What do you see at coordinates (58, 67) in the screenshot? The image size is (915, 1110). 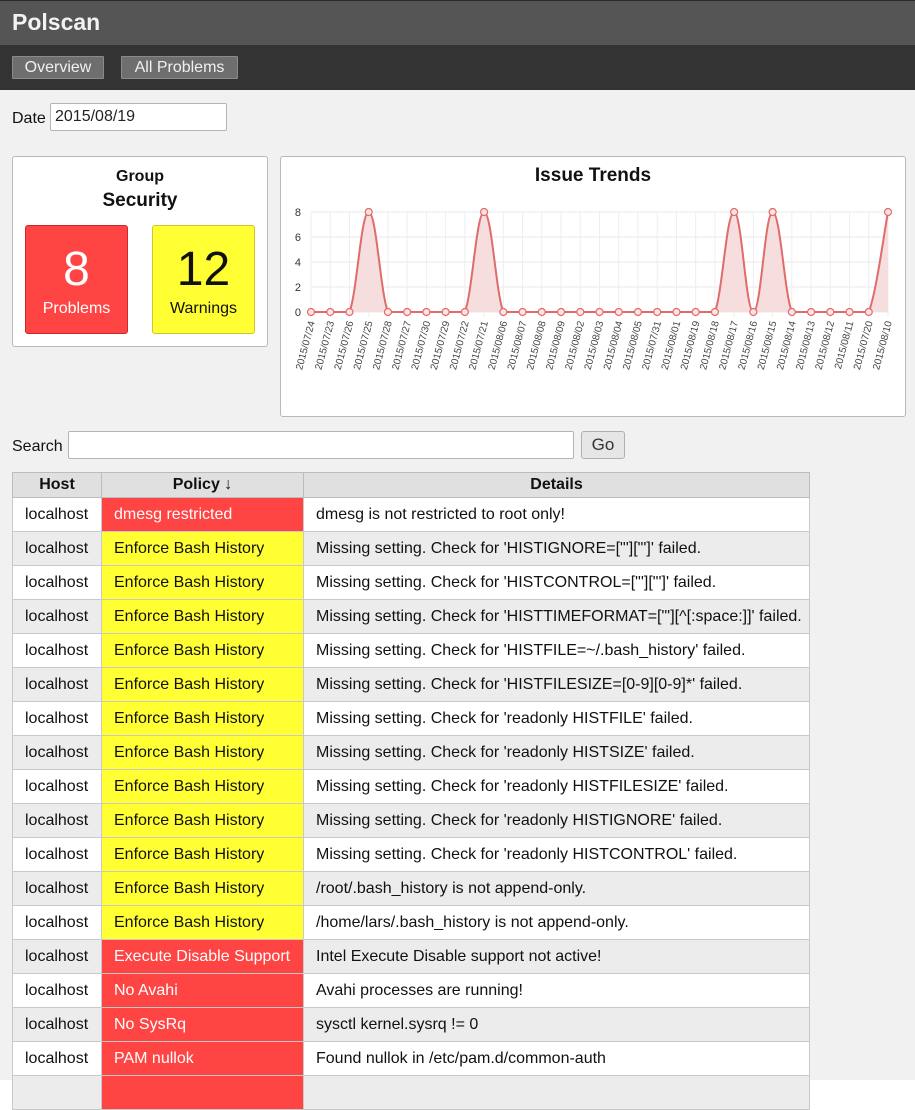 I see `overview-button: Overview` at bounding box center [58, 67].